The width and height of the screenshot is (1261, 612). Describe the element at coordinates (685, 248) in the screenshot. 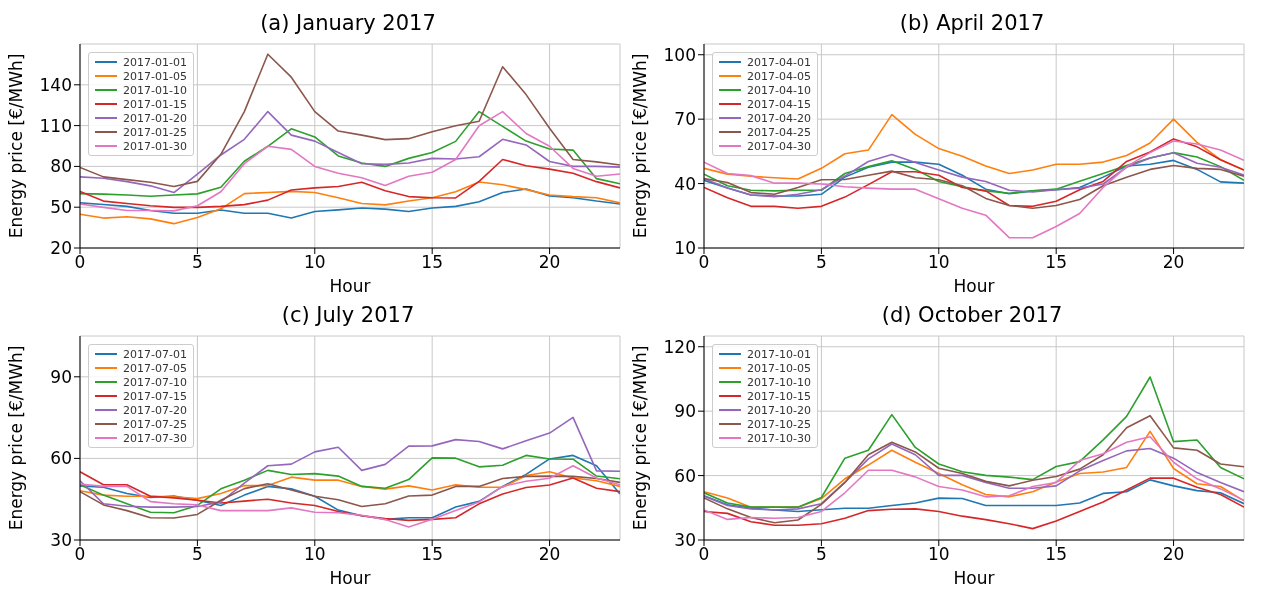

I see `y-tick-label: 10` at that location.